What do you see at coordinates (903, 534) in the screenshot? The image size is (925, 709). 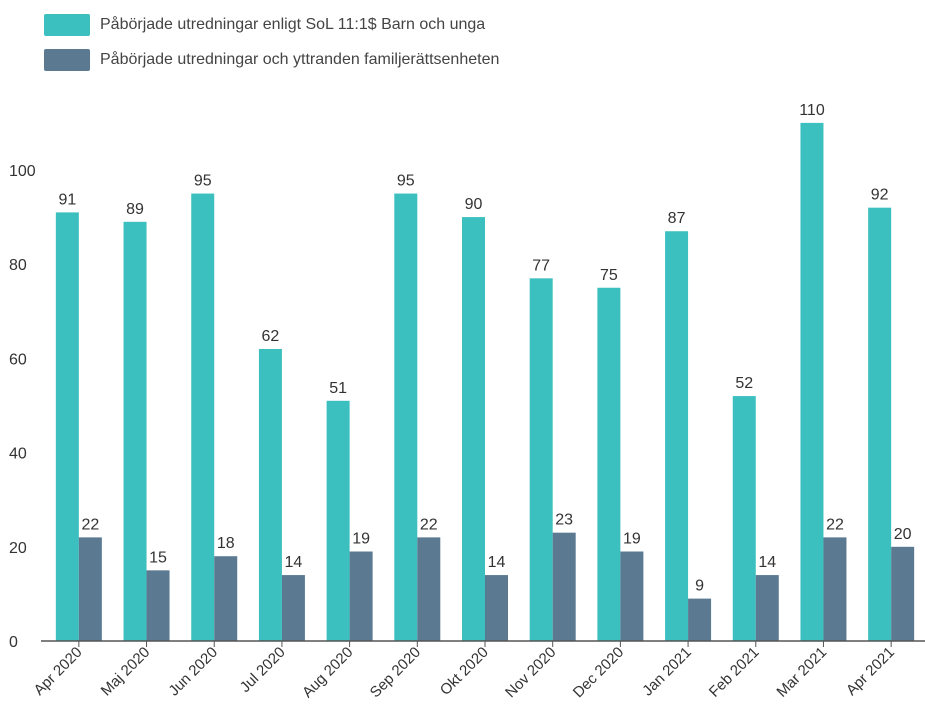 I see `data-label-series-2-12: 20` at bounding box center [903, 534].